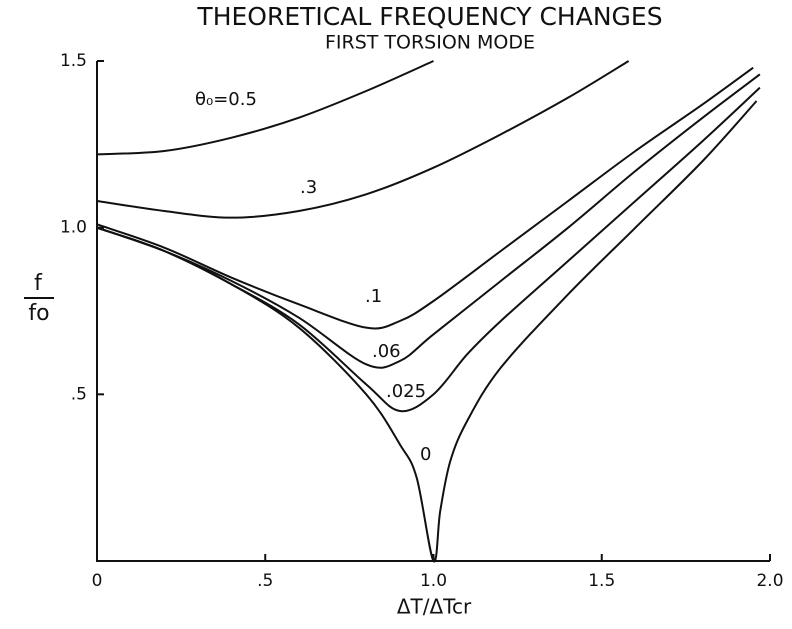  Describe the element at coordinates (38, 283) in the screenshot. I see `y-axis-label-numerator: f` at that location.